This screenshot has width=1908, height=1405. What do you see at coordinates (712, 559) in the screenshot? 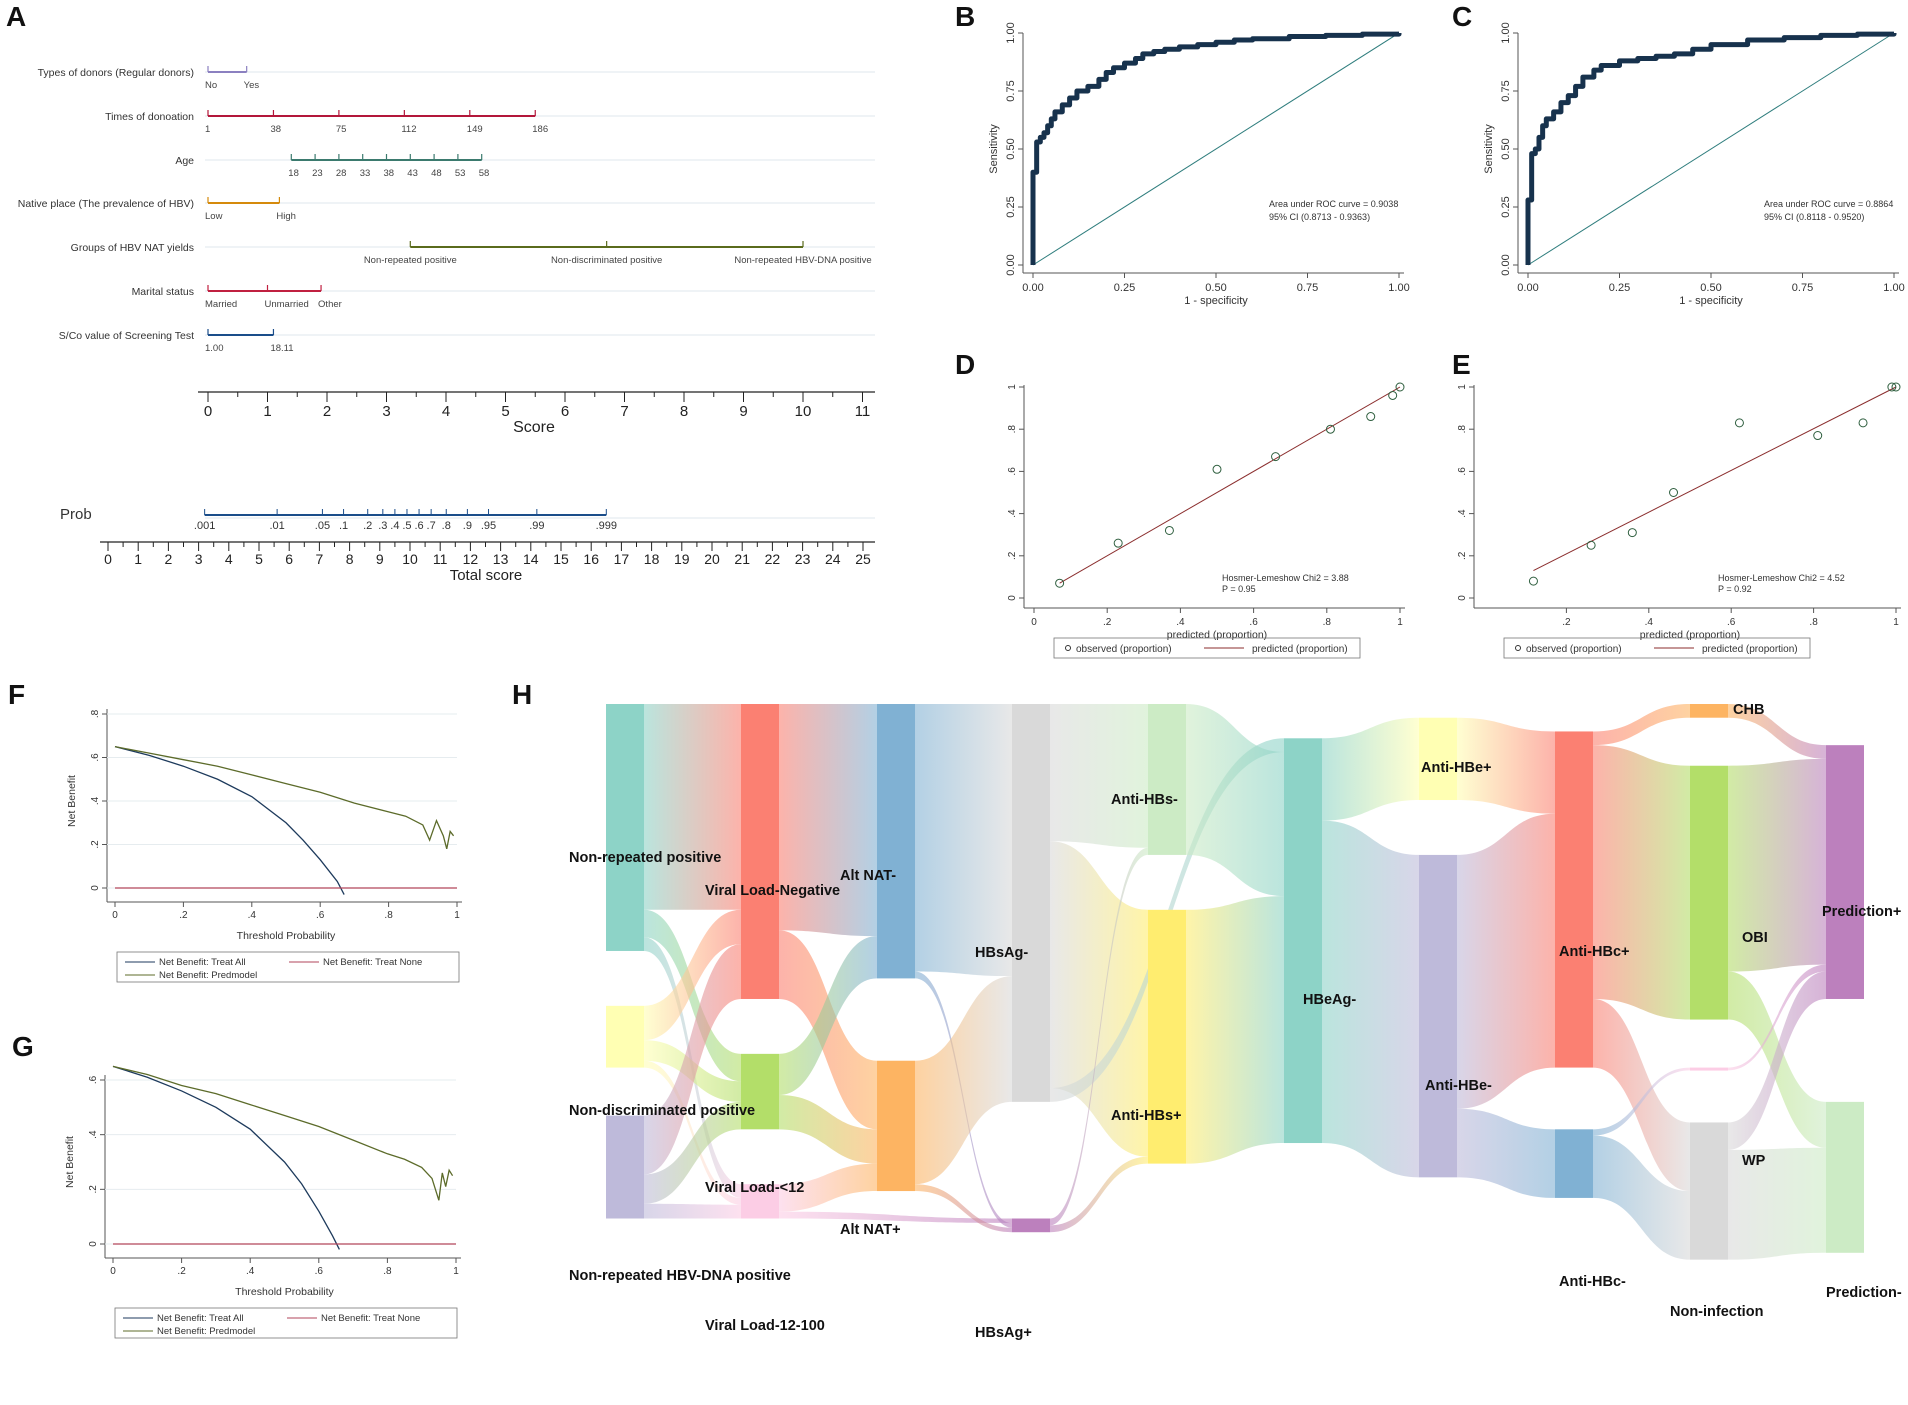
I see `total-axis-tick-label: 20` at bounding box center [712, 559].